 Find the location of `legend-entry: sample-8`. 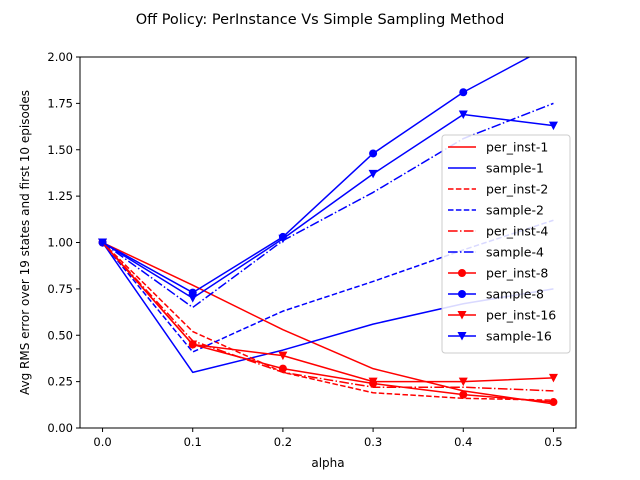

legend-entry: sample-8 is located at coordinates (496, 294).